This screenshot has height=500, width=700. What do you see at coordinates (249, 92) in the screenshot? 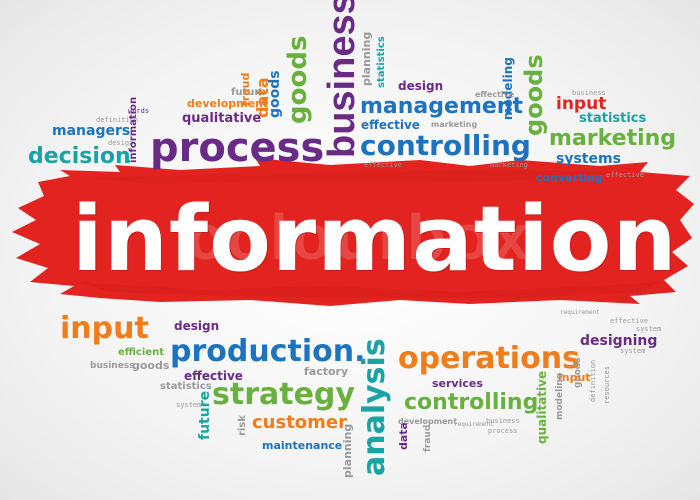
I see `word-future-top: future` at bounding box center [249, 92].